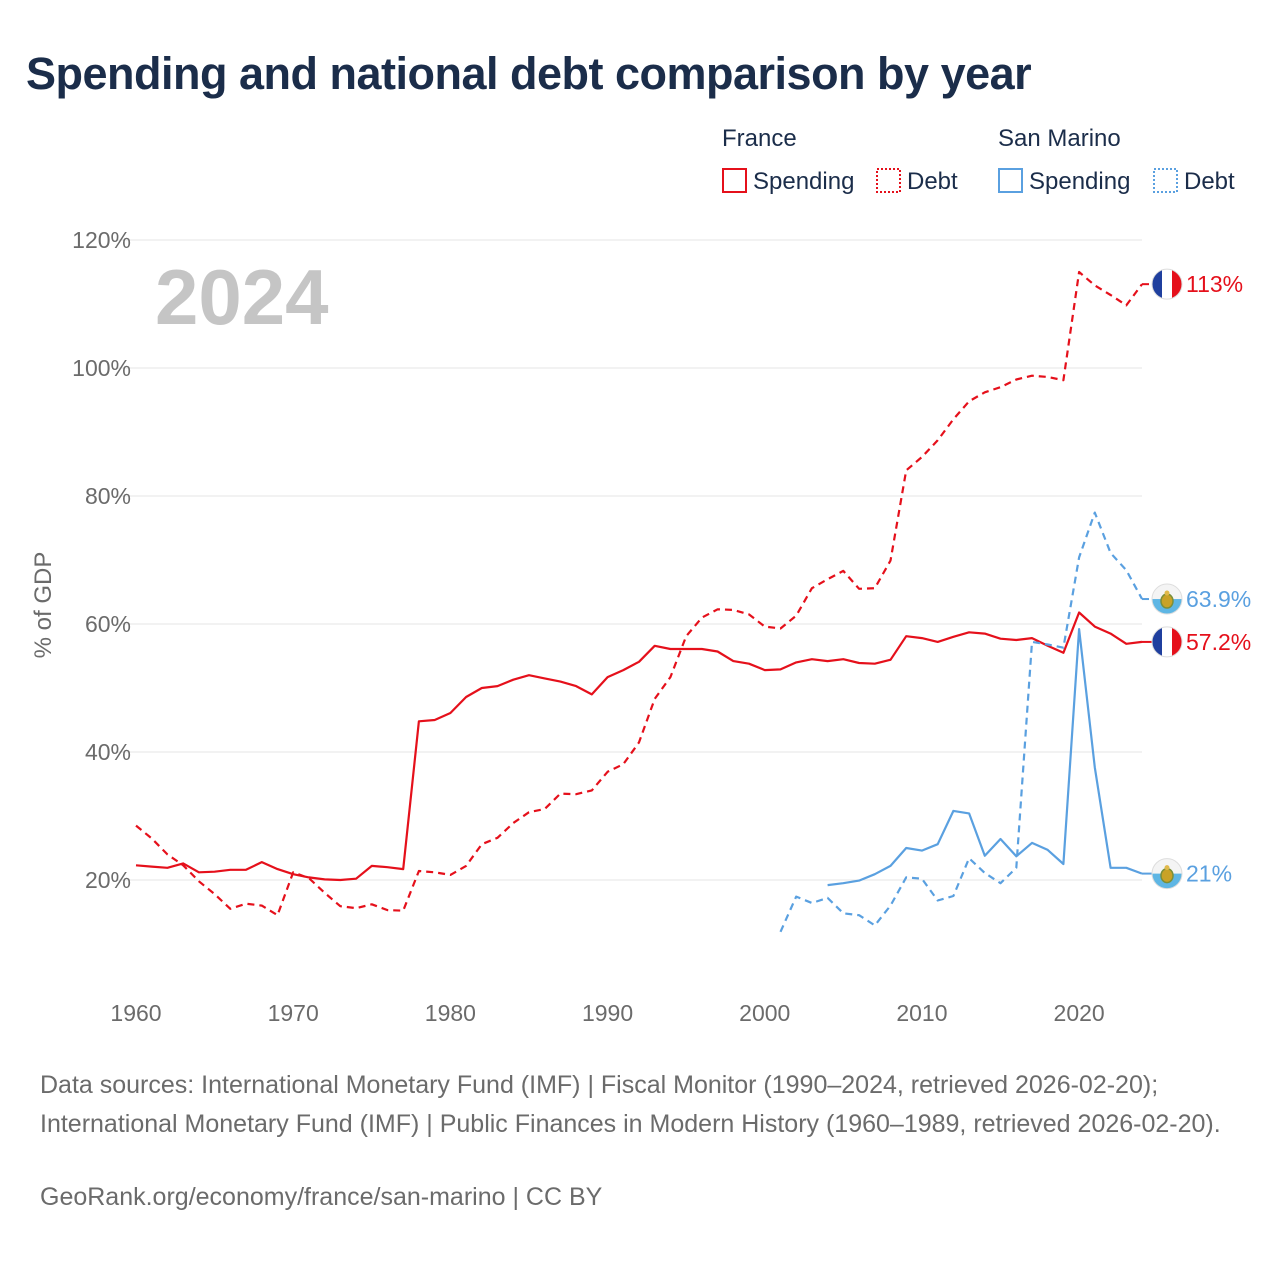 This screenshot has width=1280, height=1280. Describe the element at coordinates (1214, 284) in the screenshot. I see `end-value-label: 113%` at that location.